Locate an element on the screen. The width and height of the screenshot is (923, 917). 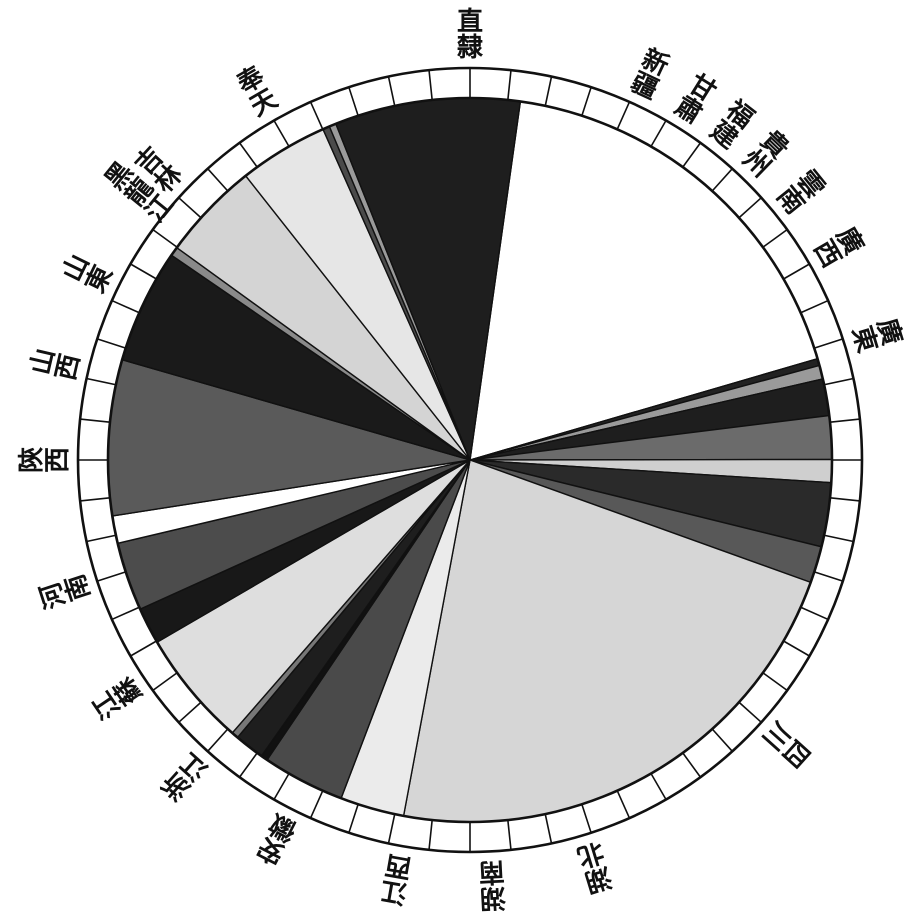
label-12: 安徽 is located at coordinates (277, 838).